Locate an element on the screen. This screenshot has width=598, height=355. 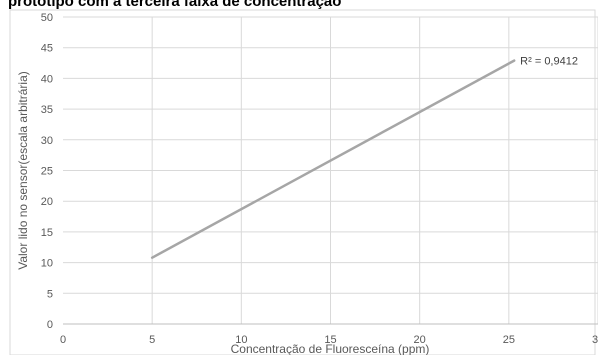
y-tick-label: 0 is located at coordinates (50, 325).